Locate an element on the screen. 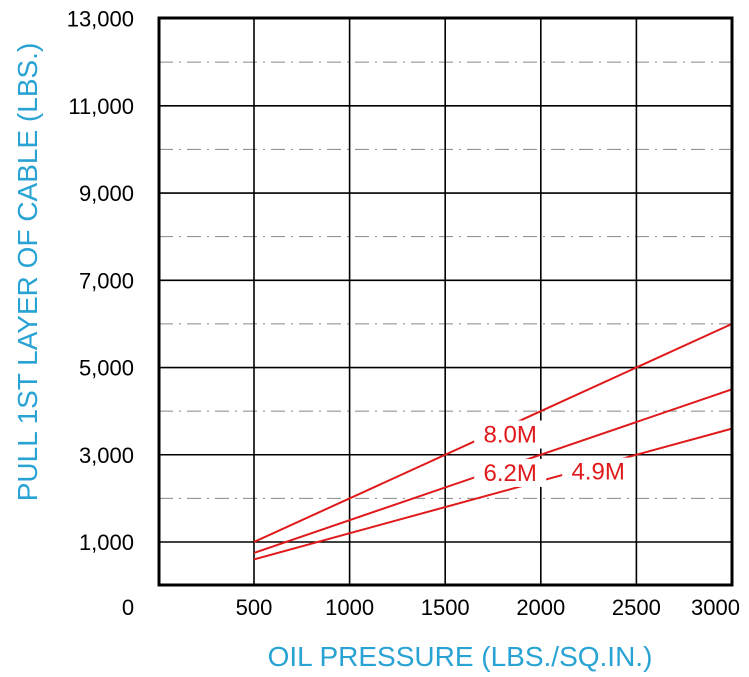 The width and height of the screenshot is (749, 677). origin-tick-label: 0 is located at coordinates (128, 607).